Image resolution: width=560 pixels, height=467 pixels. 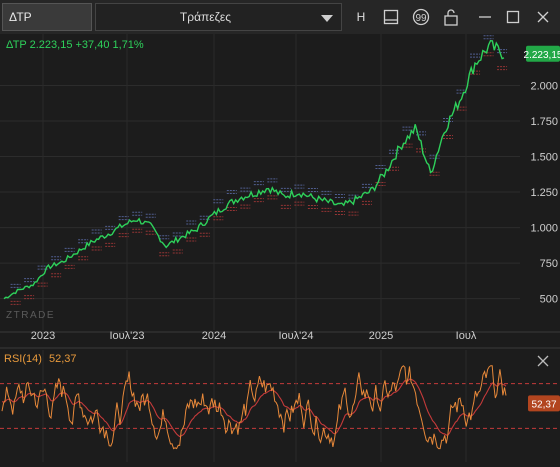 I want to click on group-label: Τράπεζες, so click(x=205, y=17).